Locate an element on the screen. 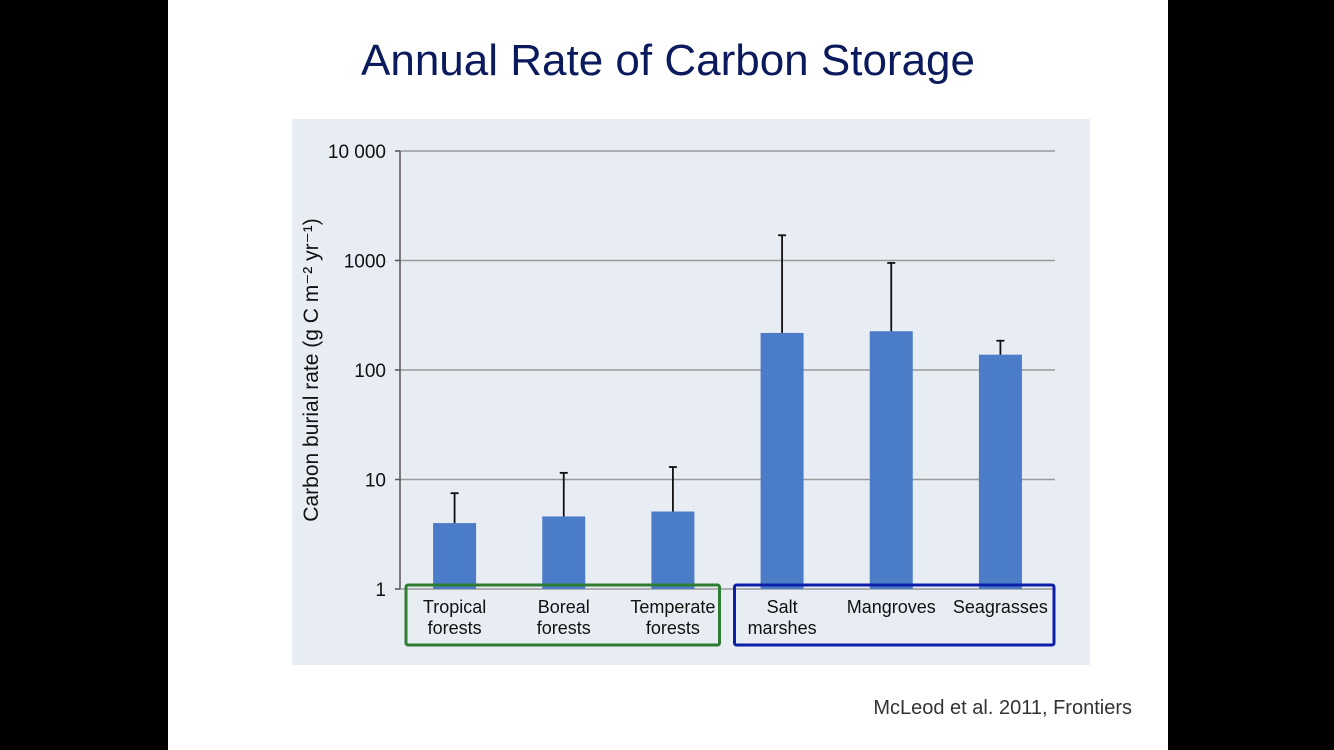  x-category-label: marshes is located at coordinates (782, 628).